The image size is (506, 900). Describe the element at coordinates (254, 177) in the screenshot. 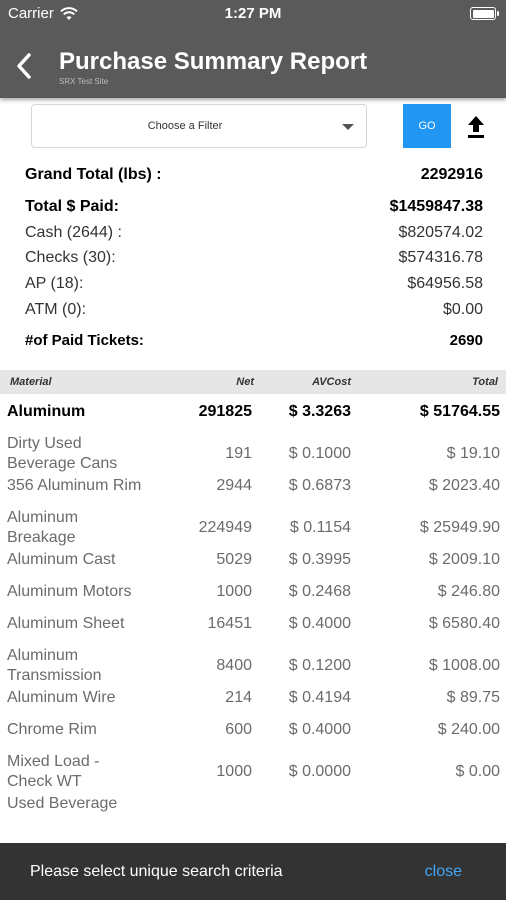

I see `grand-total-row: Grand Total (lbs) : 2292916` at that location.